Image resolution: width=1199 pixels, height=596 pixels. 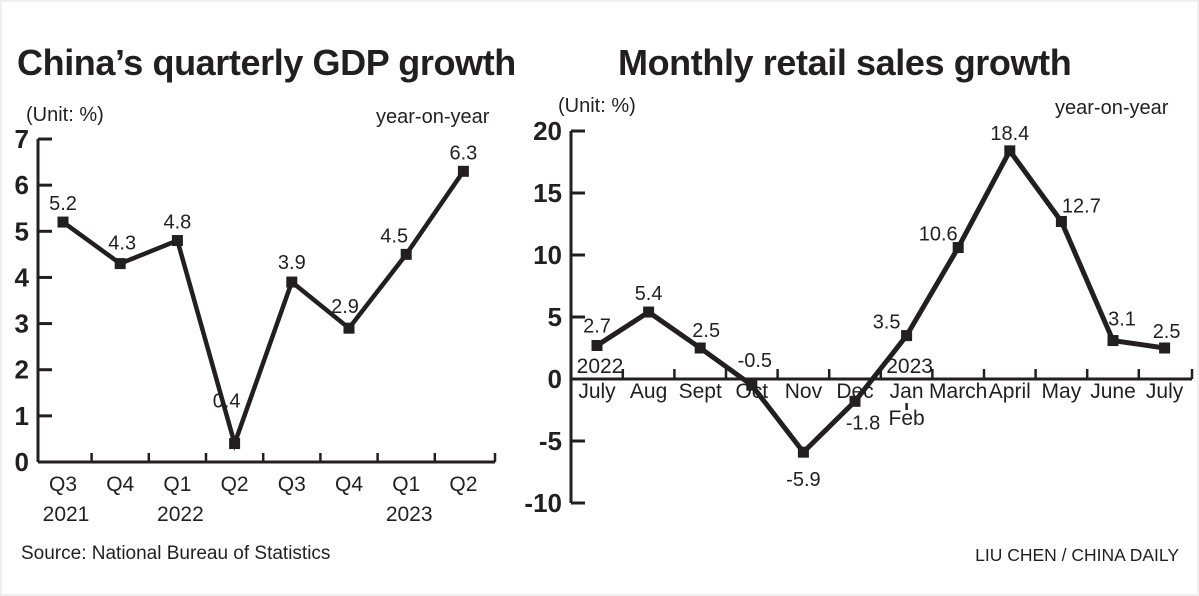 I want to click on x-category-label: Sept, so click(x=700, y=391).